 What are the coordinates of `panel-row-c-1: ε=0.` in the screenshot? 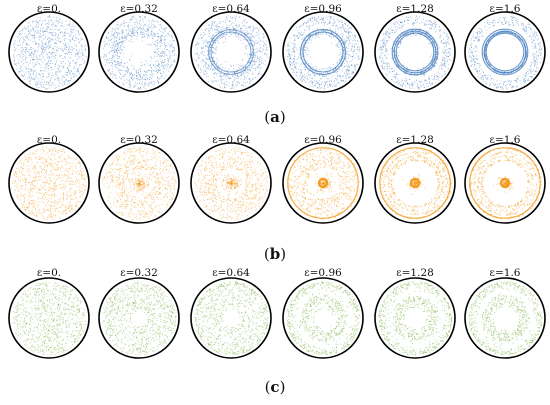 It's located at (49, 313).